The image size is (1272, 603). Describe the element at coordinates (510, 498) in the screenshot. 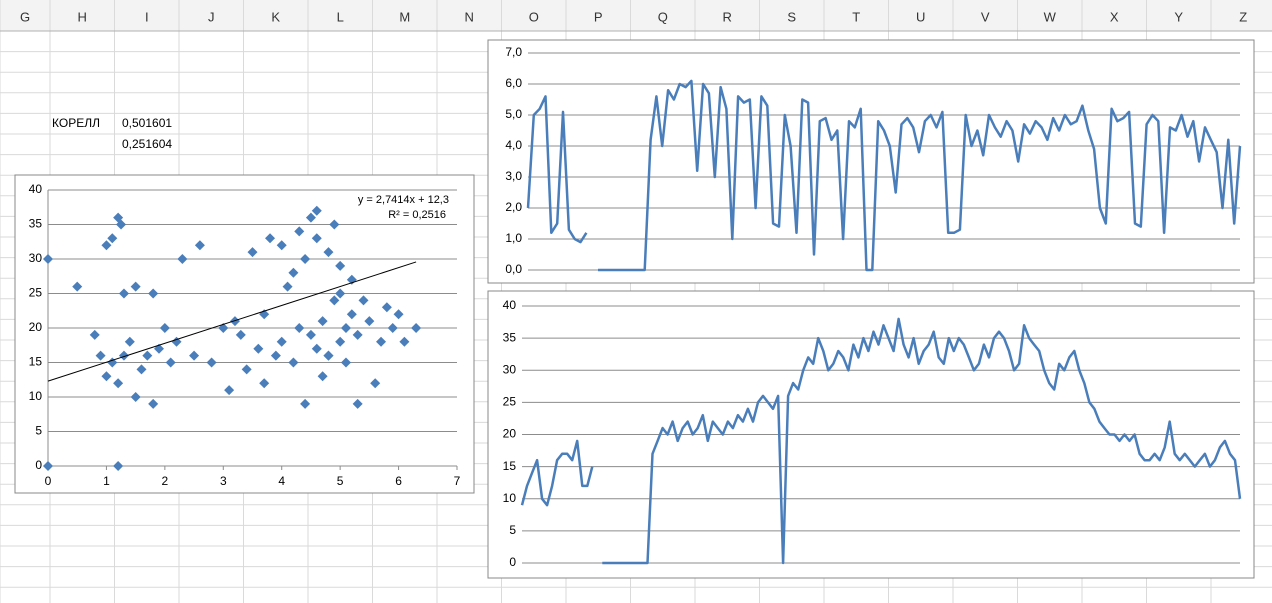

I see `y-tick-label: 10` at that location.